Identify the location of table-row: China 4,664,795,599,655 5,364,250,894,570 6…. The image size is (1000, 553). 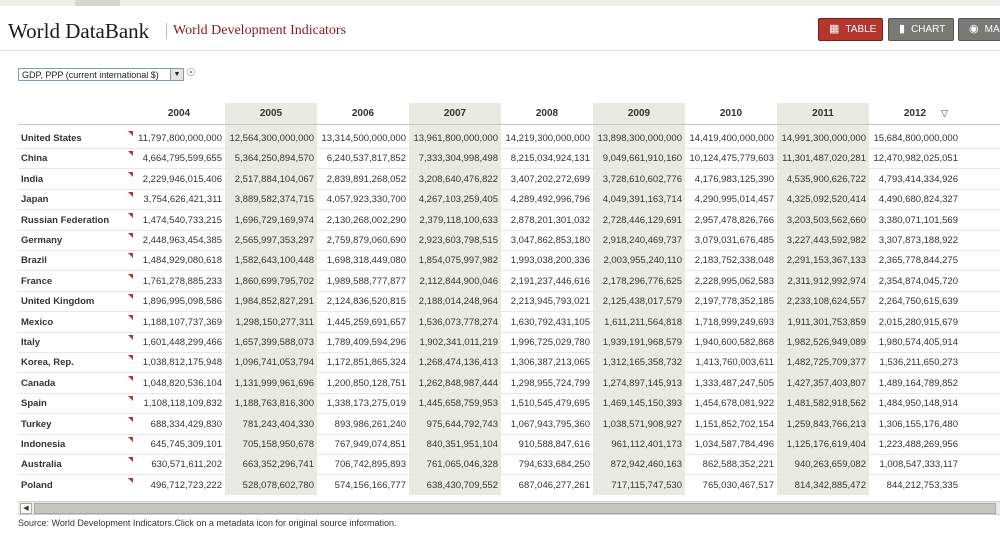
(509, 159).